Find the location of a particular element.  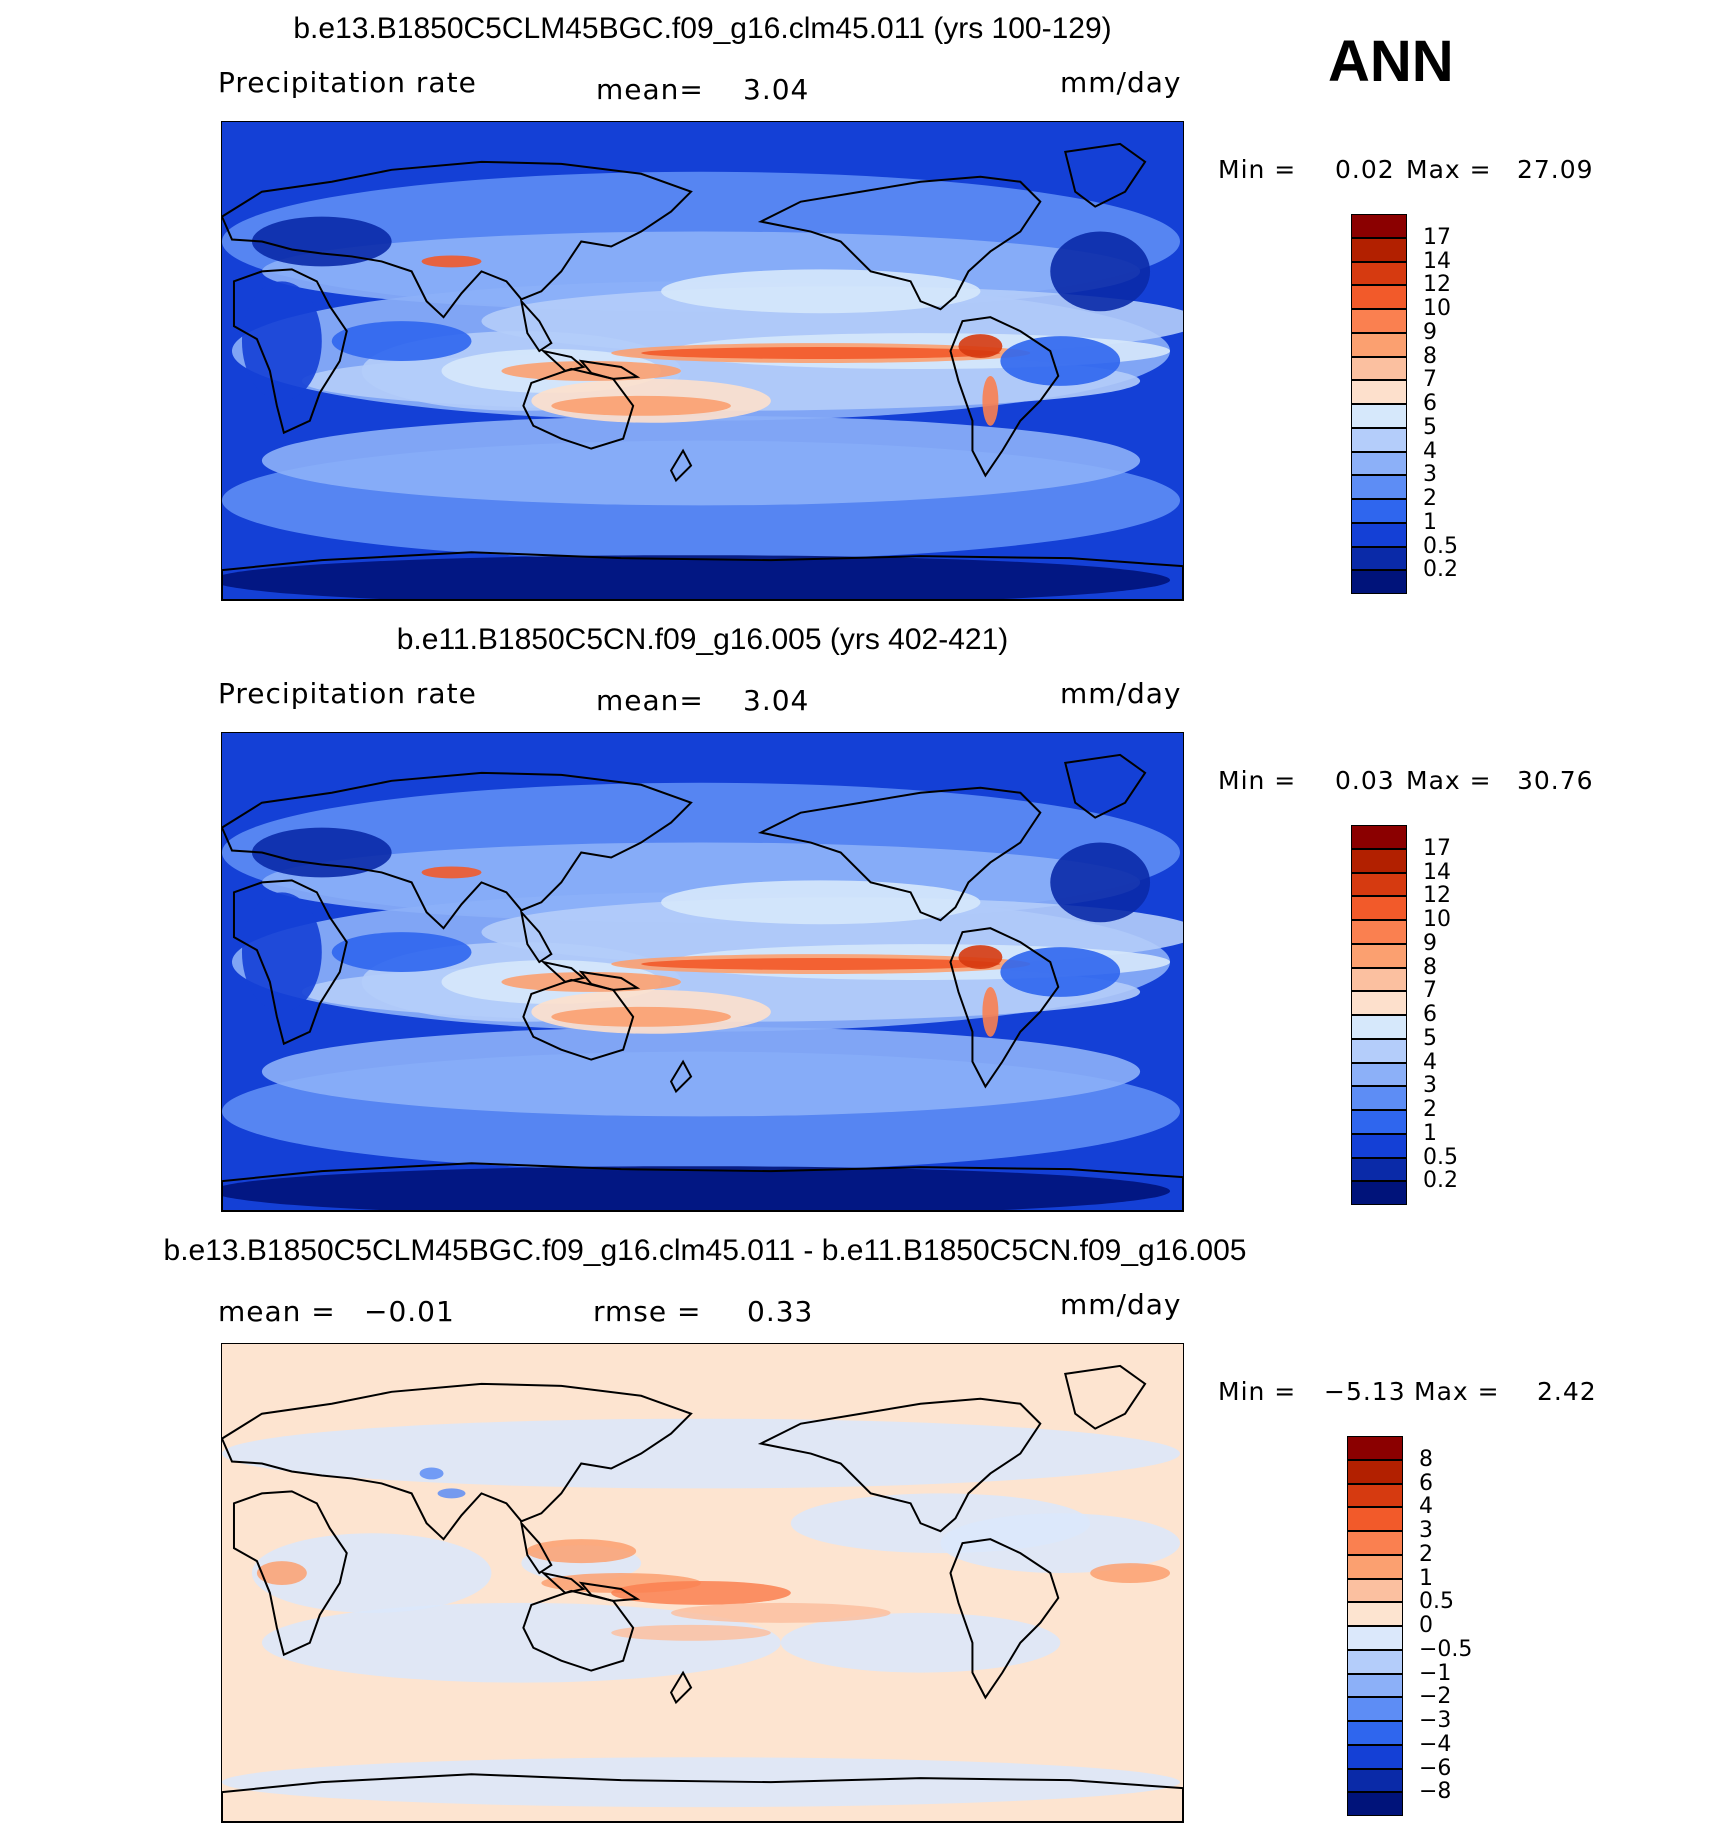

colorbar: 17 14 12 10 9 8 7 6 5 4 3 2 1 0.5 0.2 is located at coordinates (1404, 404).